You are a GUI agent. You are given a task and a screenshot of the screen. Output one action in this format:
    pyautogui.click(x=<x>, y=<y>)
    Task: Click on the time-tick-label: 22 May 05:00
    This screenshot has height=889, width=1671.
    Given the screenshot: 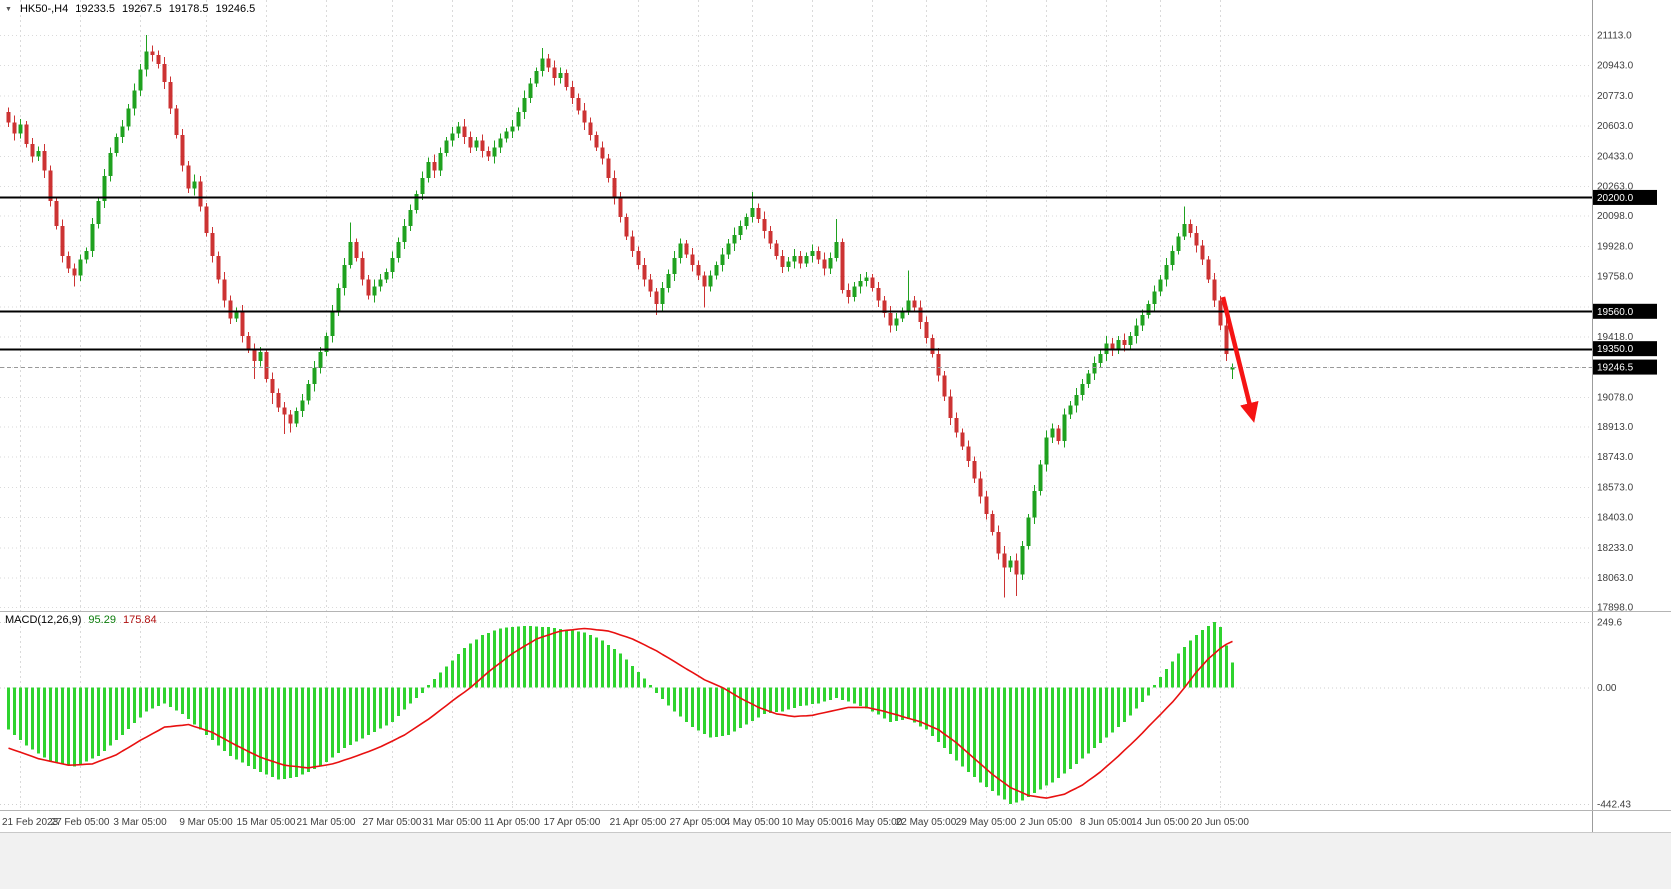 What is the action you would take?
    pyautogui.click(x=926, y=822)
    